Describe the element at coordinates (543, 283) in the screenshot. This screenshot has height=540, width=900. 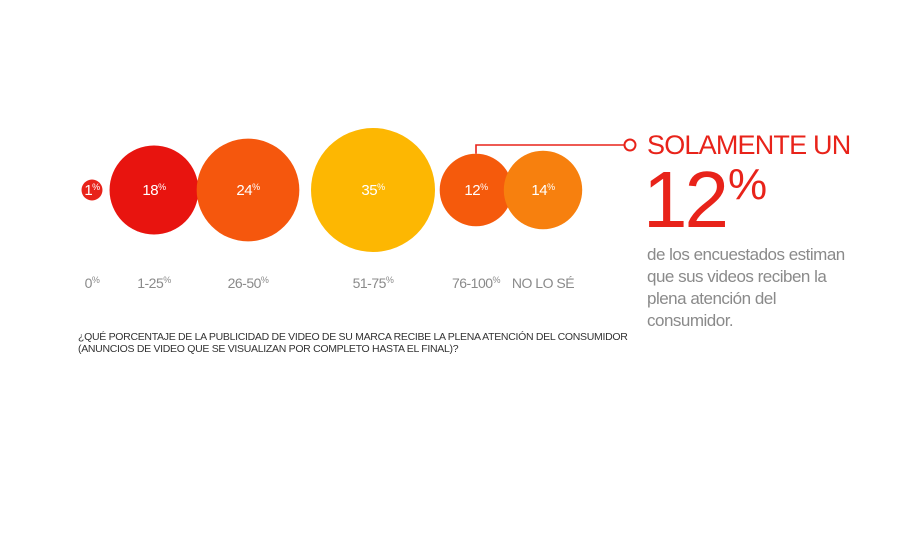
I see `category-label: NO LO SÉ` at that location.